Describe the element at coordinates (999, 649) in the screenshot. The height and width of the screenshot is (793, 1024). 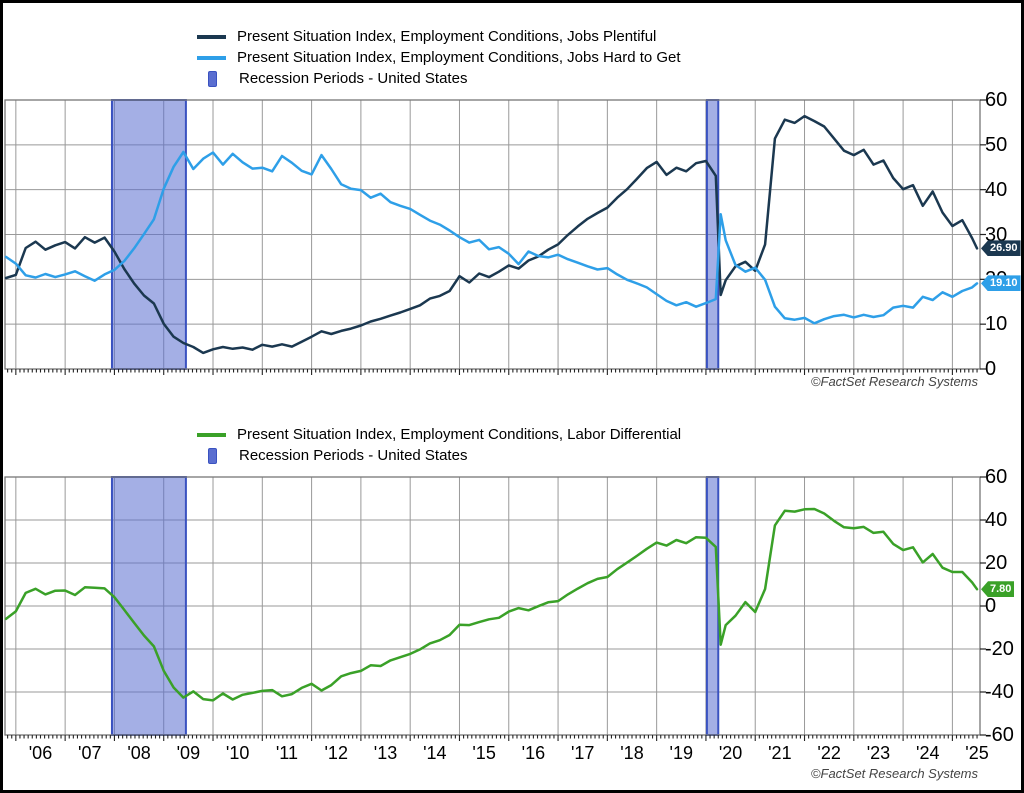
I see `y-axis-label: -20` at that location.